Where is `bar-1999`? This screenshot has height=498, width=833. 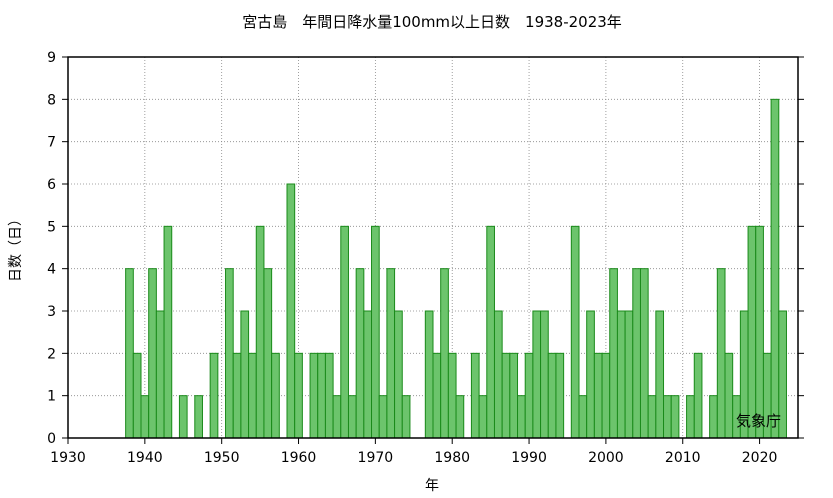
bar-1999 is located at coordinates (598, 395).